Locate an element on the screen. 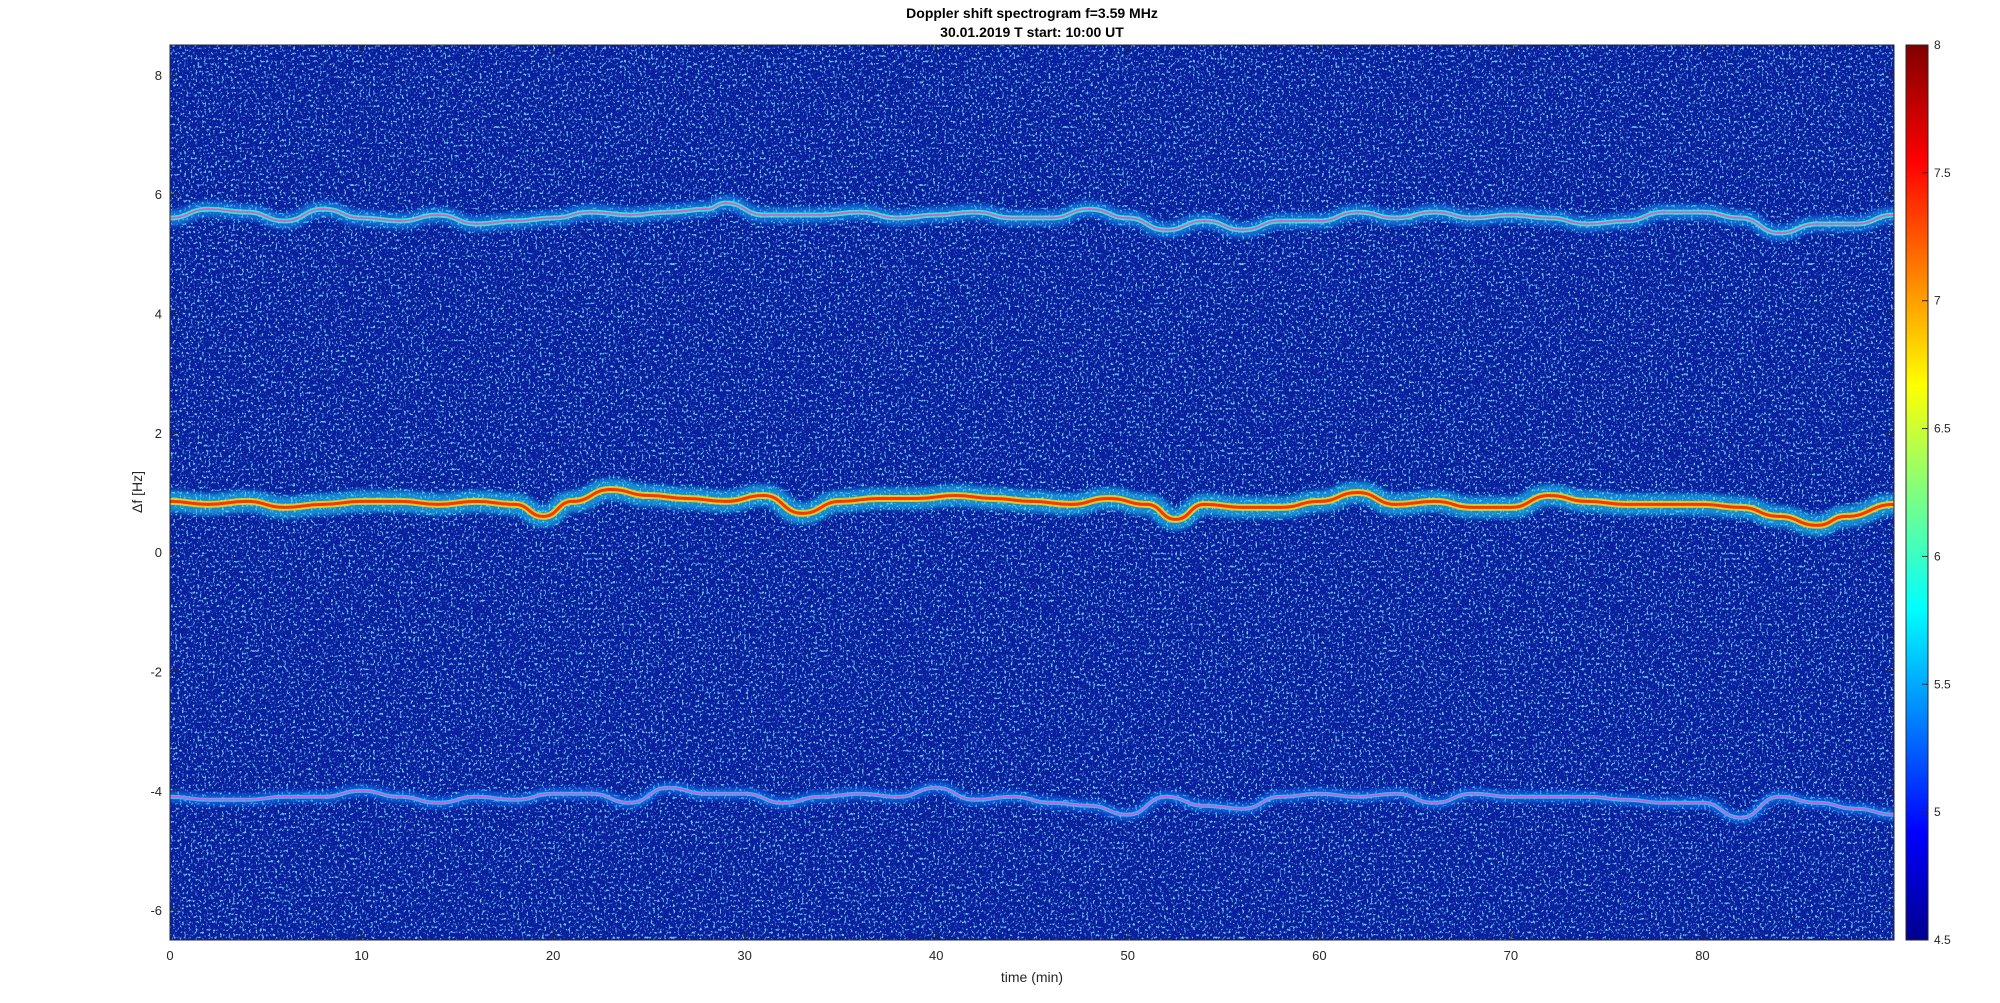  colorbar-tick-label: 7 is located at coordinates (1937, 301).